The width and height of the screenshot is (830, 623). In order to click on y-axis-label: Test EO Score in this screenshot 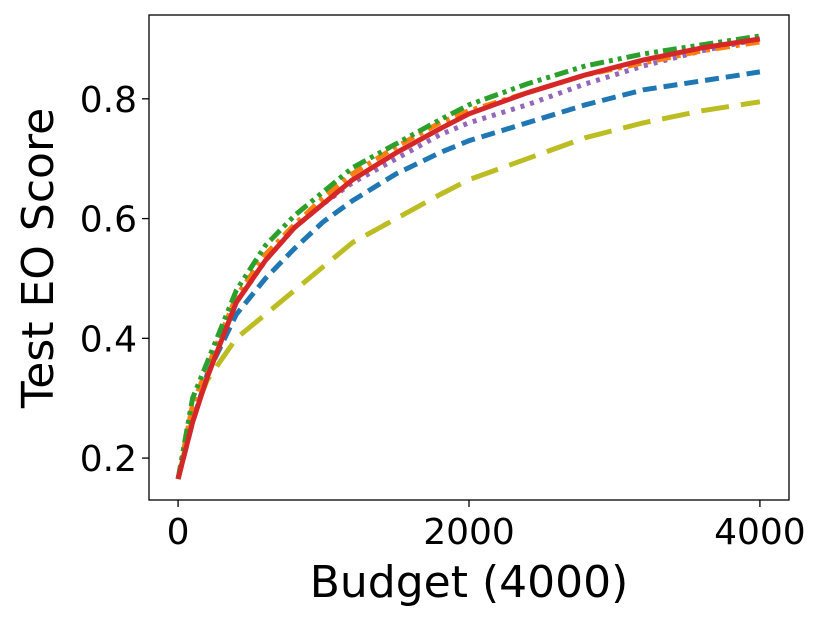, I will do `click(38, 258)`.